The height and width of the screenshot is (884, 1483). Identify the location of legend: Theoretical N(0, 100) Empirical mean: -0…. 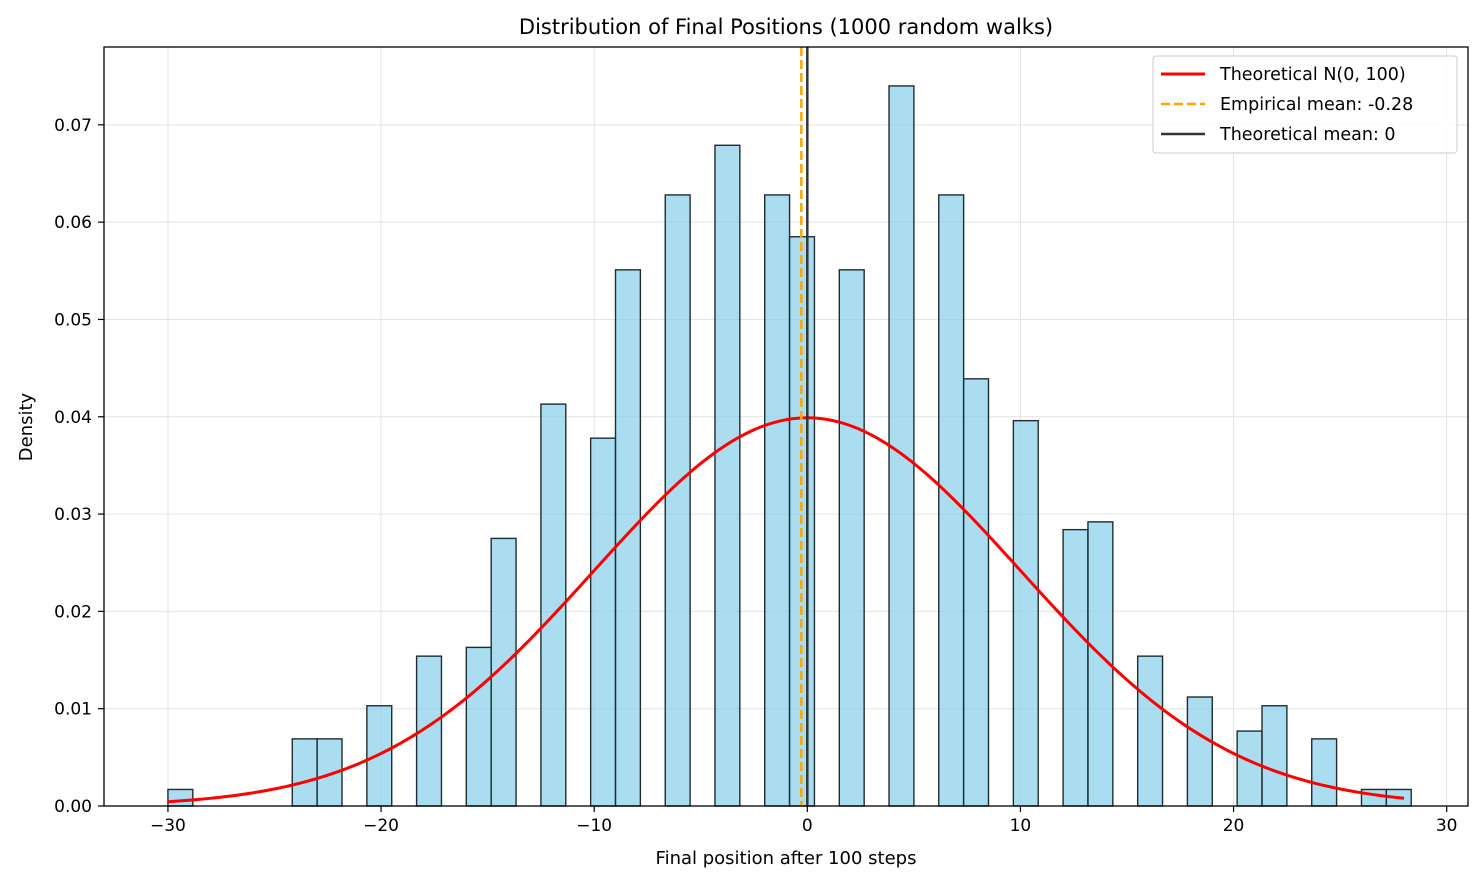
(1305, 104).